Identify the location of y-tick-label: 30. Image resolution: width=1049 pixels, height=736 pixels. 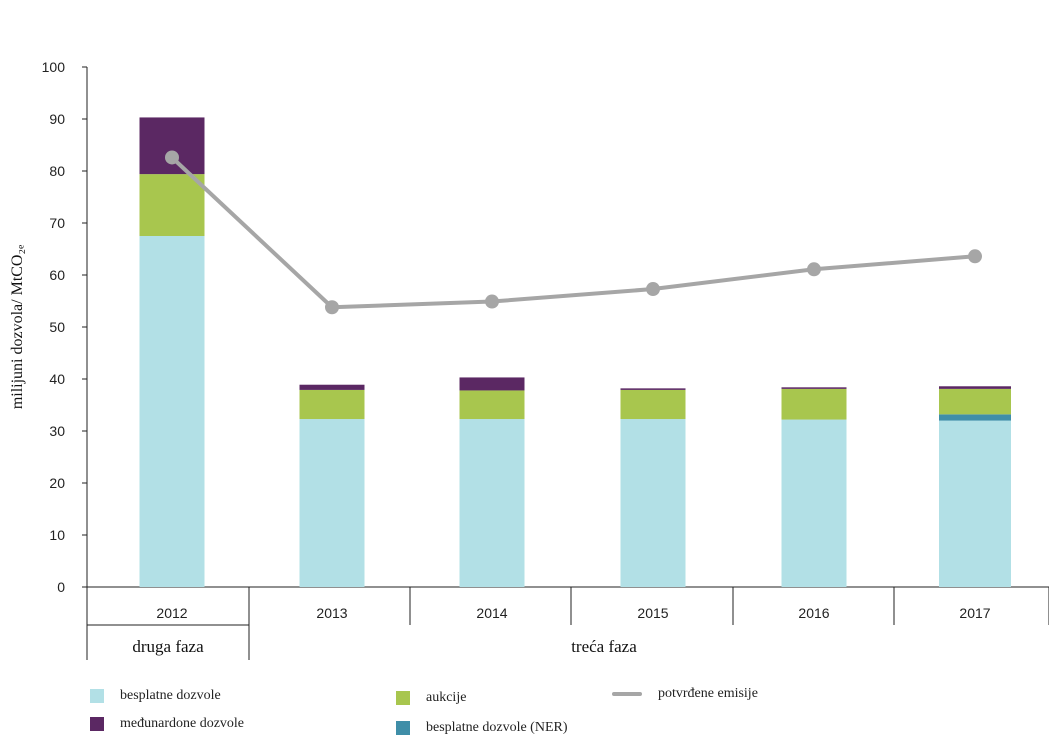
(57, 431).